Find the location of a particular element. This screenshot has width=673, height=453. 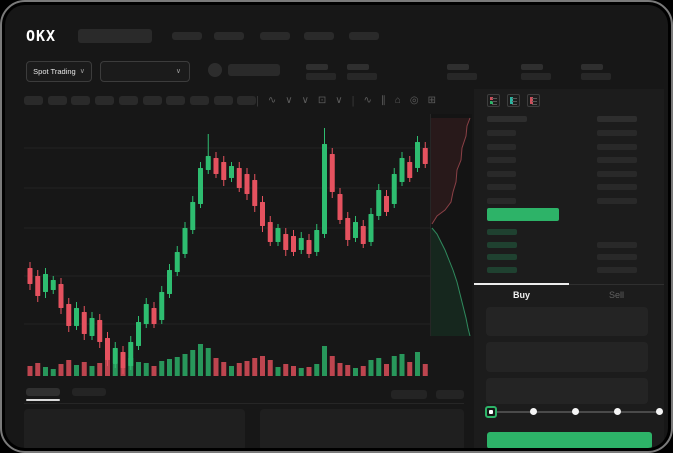

market-type-selector: Spot Trading ∨ is located at coordinates (59, 71).